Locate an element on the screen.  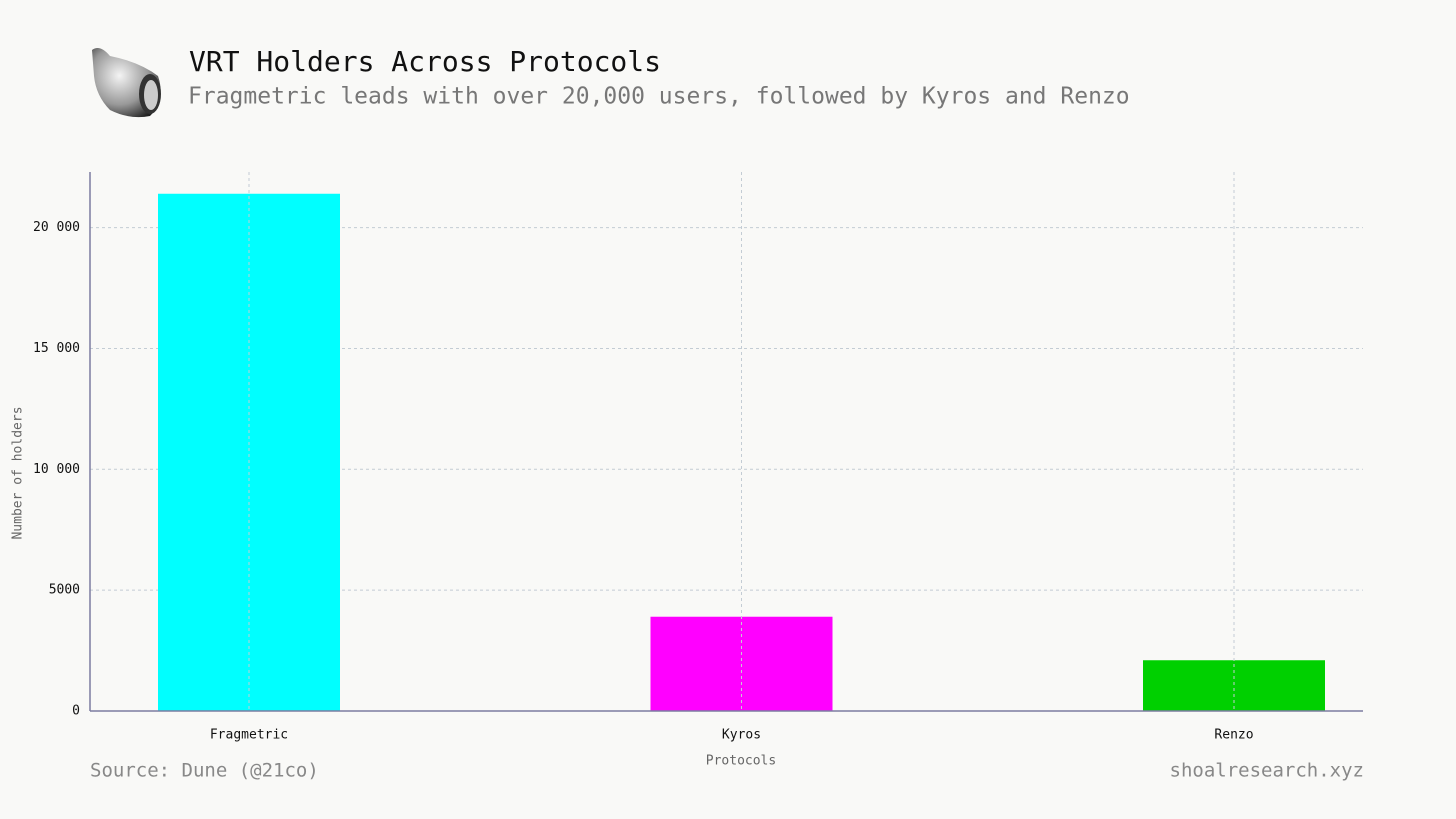
chart-title: VRT Holders Across Protocols is located at coordinates (425, 61).